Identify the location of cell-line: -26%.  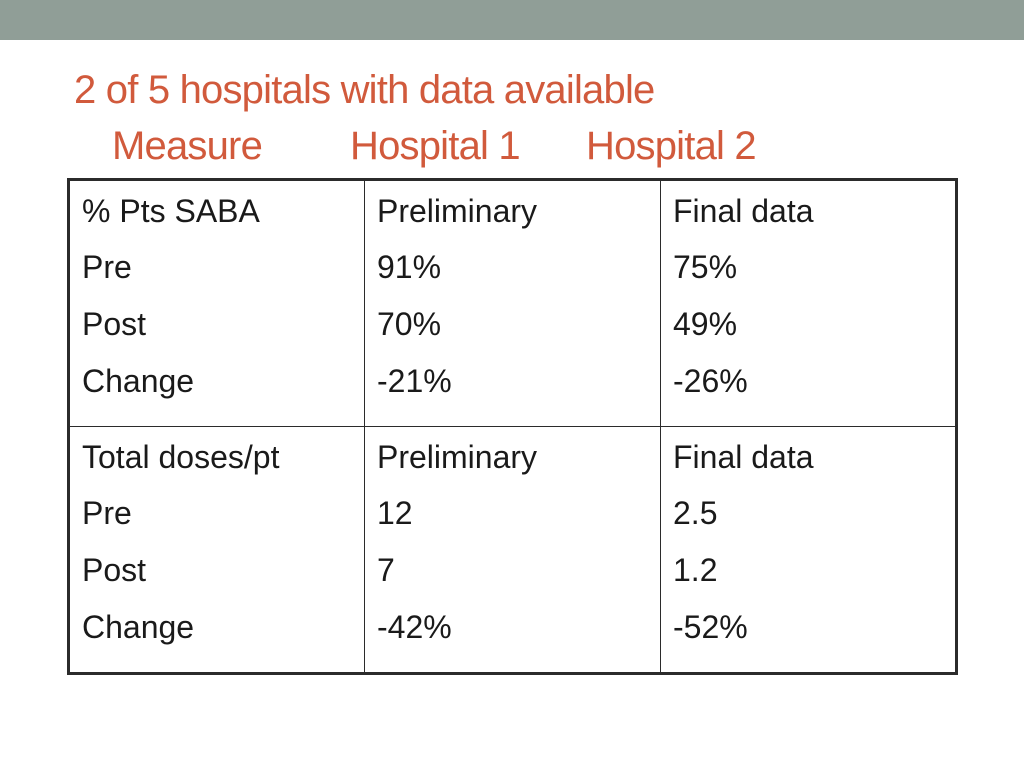
(710, 381).